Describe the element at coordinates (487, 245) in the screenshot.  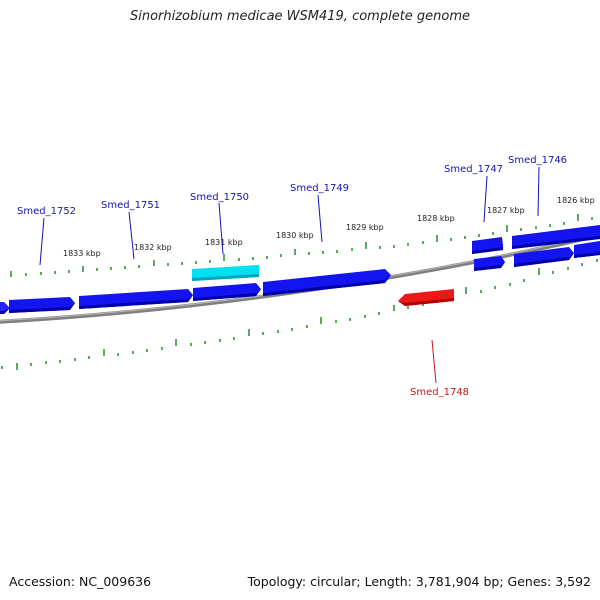
I see `gene-arrow-smed-1747-a` at that location.